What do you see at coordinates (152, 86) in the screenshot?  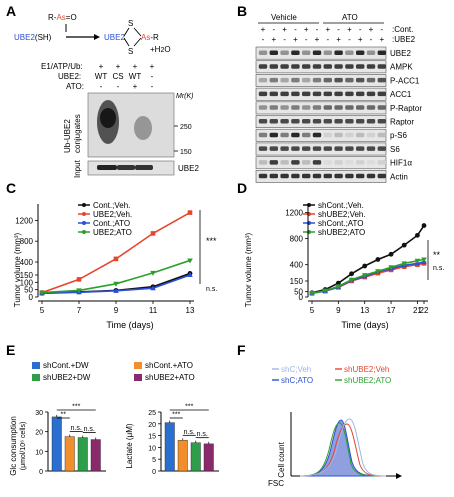 I see `condition-row3-3: -` at bounding box center [152, 86].